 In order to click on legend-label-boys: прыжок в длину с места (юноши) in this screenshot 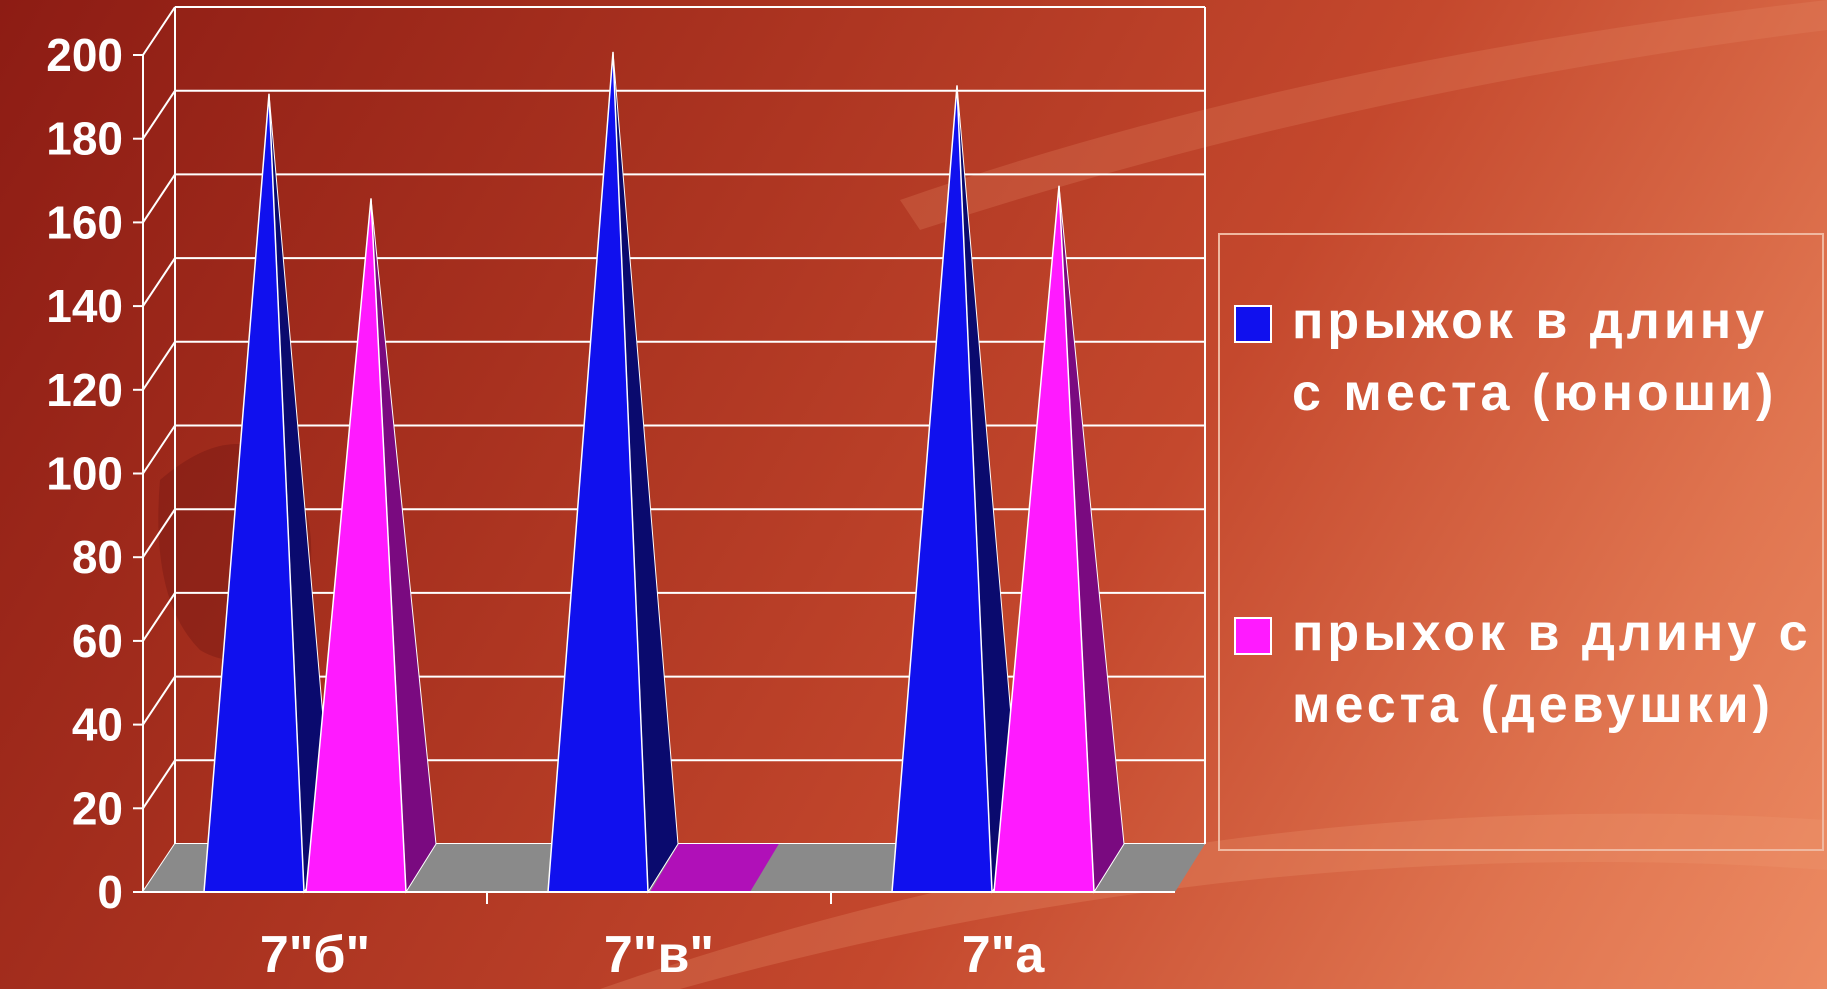, I will do `click(1535, 357)`.